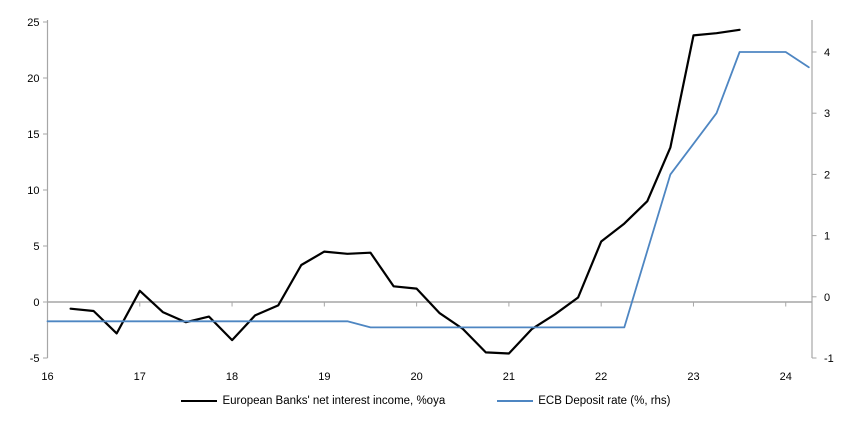  I want to click on x-tick-label: 24, so click(786, 377).